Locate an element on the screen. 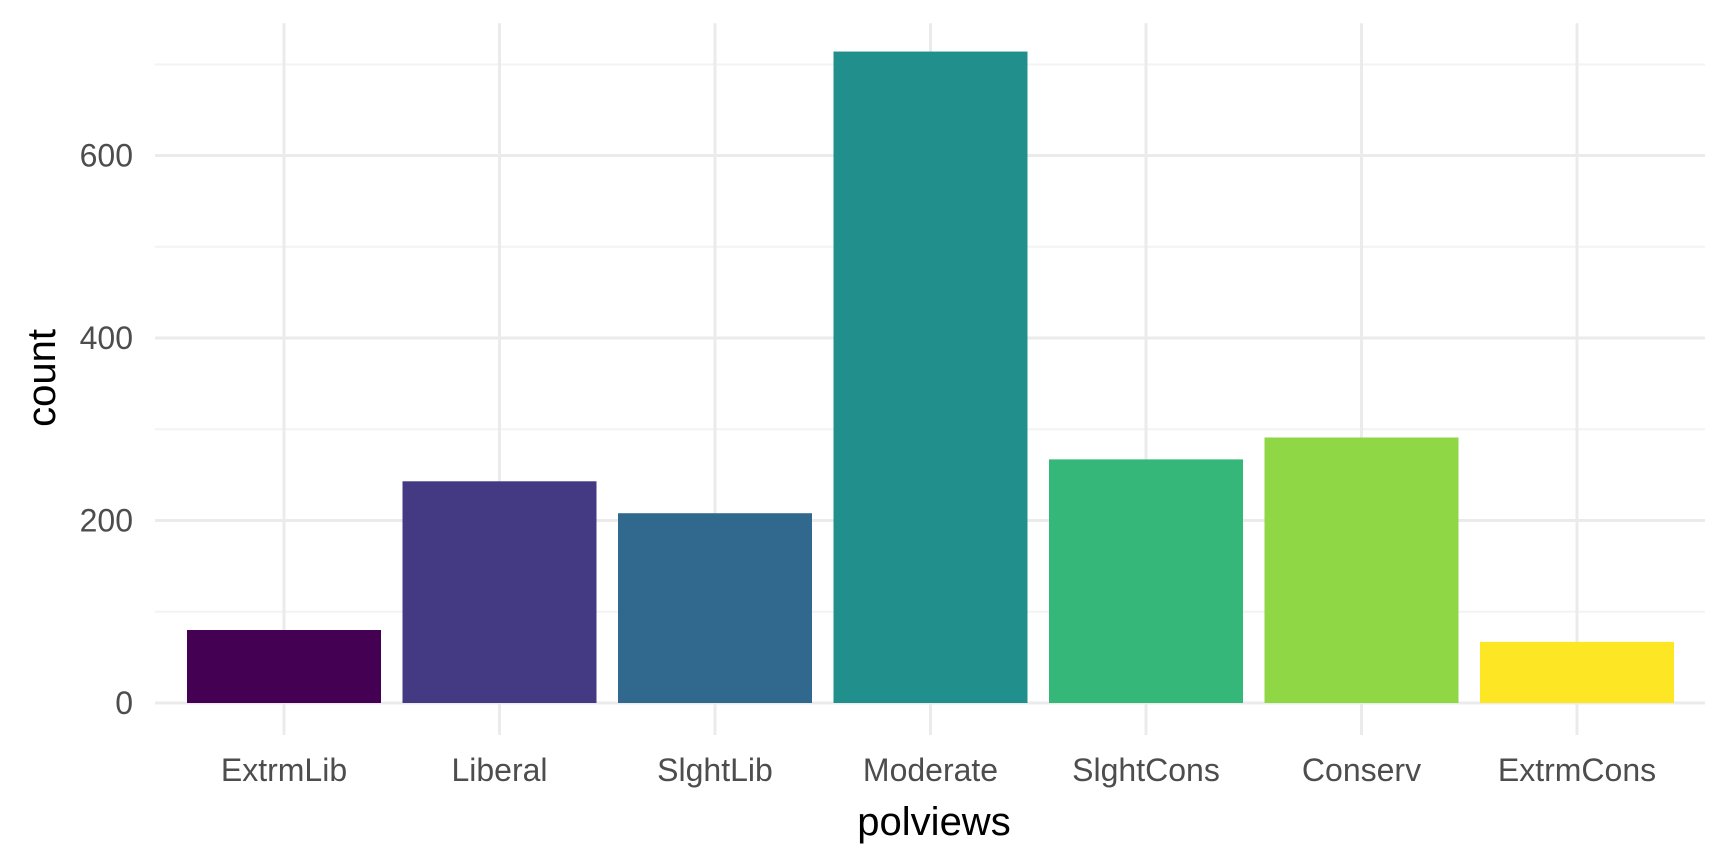 The image size is (1728, 864). bar-slghtcons is located at coordinates (1146, 581).